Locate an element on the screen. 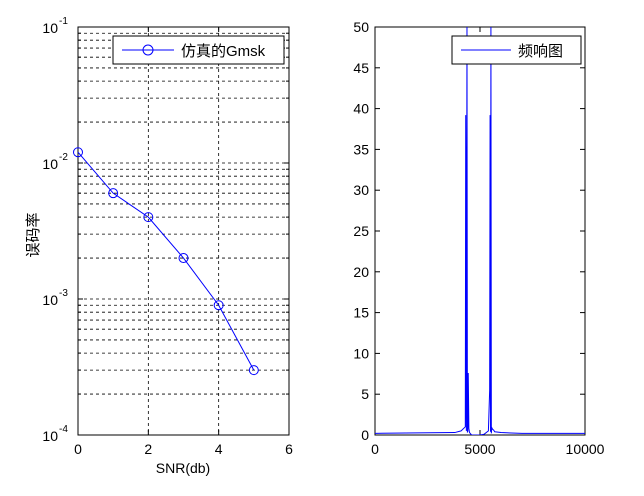 Image resolution: width=644 pixels, height=496 pixels. freq-y-tick-label: 35 is located at coordinates (361, 149).